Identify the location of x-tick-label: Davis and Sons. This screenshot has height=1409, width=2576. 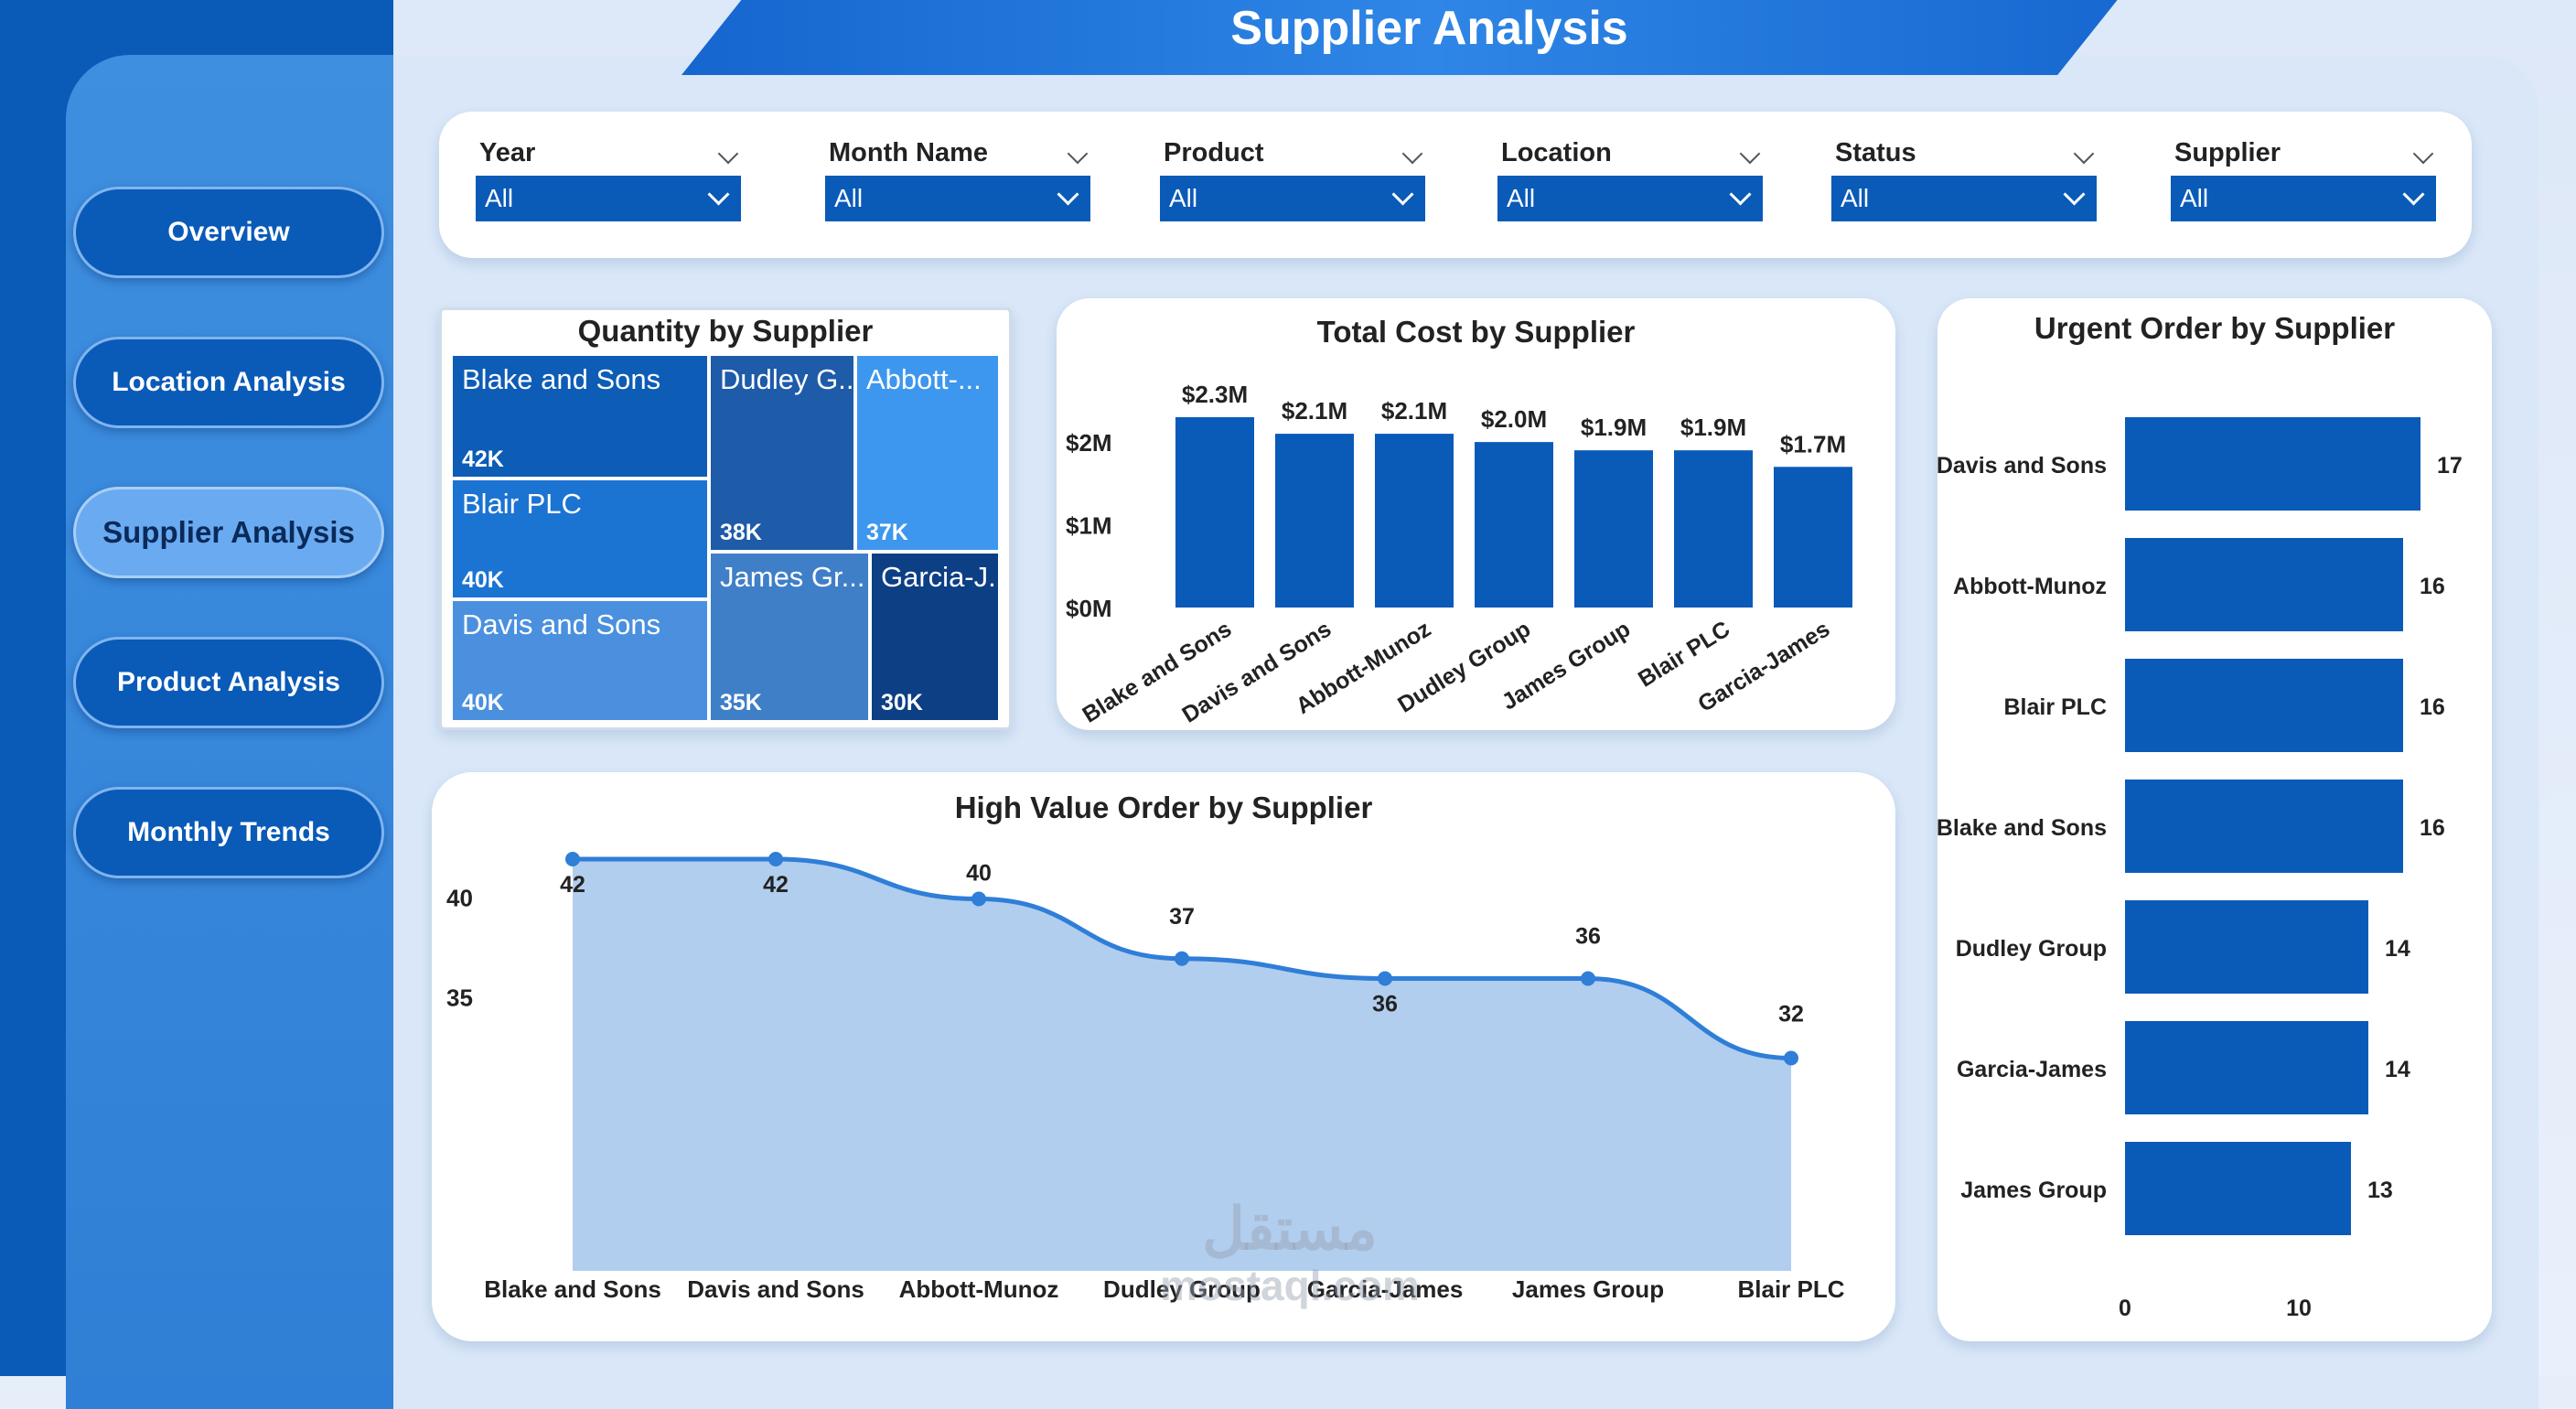
(776, 1289).